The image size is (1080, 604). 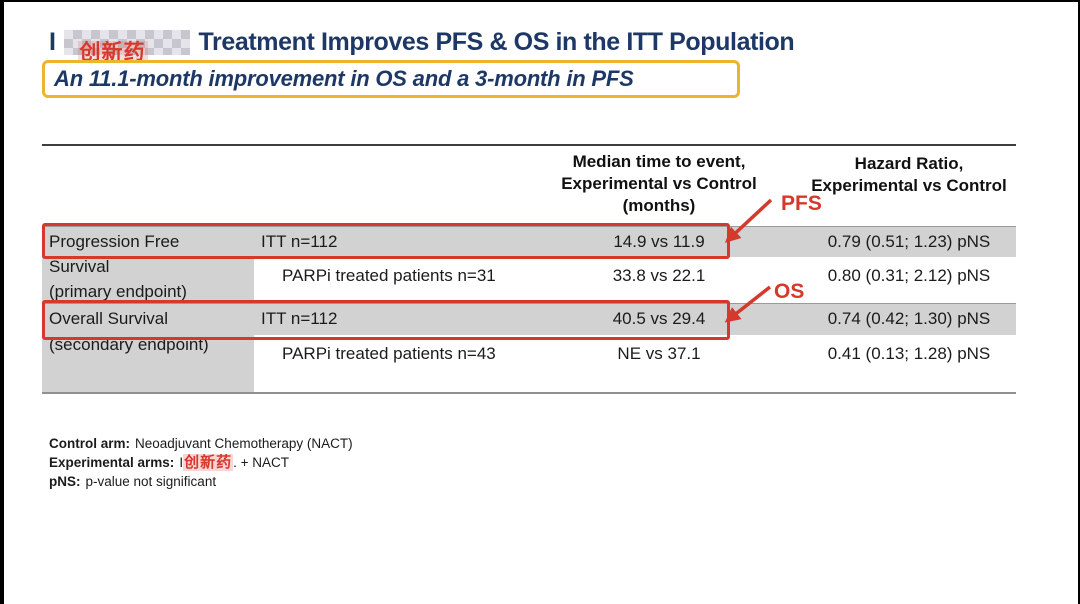 What do you see at coordinates (909, 275) in the screenshot?
I see `hazard-ratio-cell: 0.80 (0.31; 2.12) pNS` at bounding box center [909, 275].